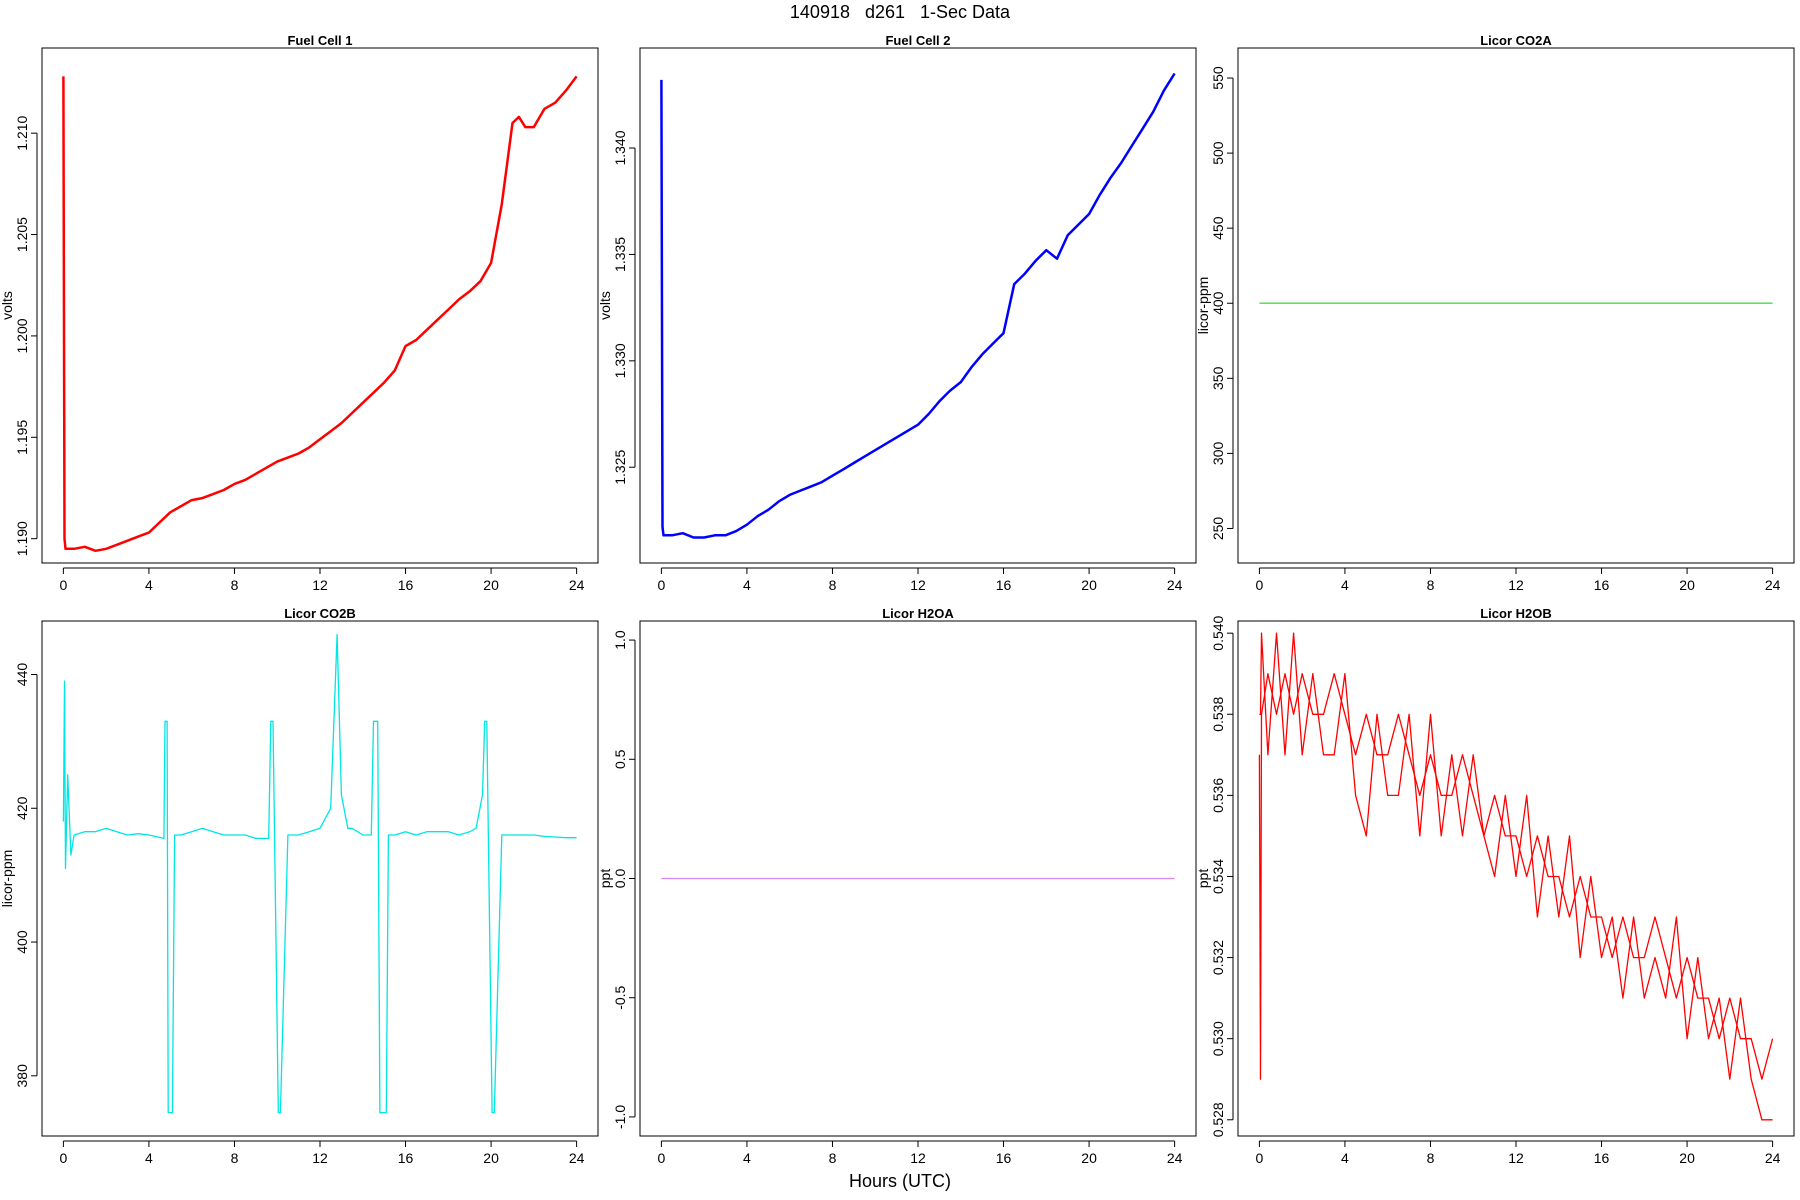 The width and height of the screenshot is (1800, 1200). Describe the element at coordinates (22, 437) in the screenshot. I see `y-tick-label: 1.195` at that location.